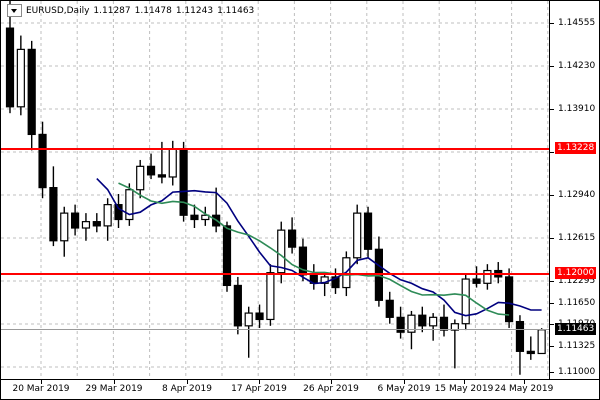 The width and height of the screenshot is (600, 400). I want to click on price-axis-label: 1.12940, so click(577, 195).